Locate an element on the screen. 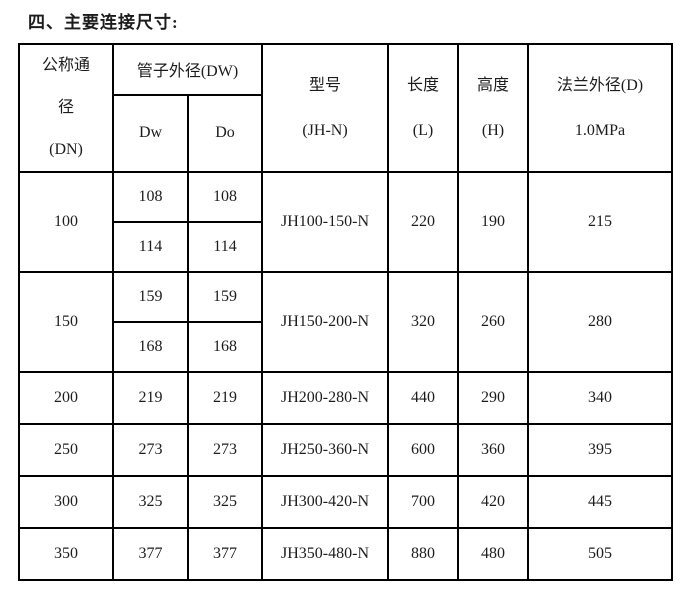 The image size is (688, 591). cell-height: 360 is located at coordinates (493, 450).